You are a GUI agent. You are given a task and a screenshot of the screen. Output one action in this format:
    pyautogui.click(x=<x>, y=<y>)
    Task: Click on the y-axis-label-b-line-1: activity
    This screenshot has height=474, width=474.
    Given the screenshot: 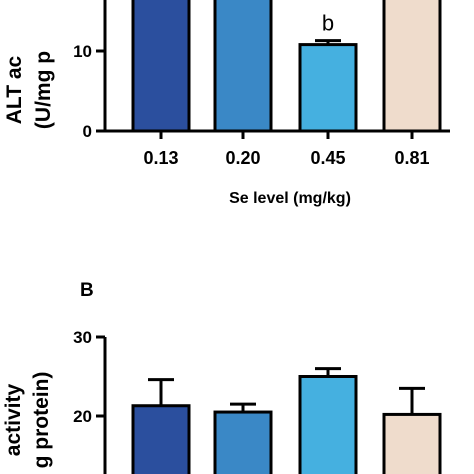 What is the action you would take?
    pyautogui.click(x=13, y=419)
    